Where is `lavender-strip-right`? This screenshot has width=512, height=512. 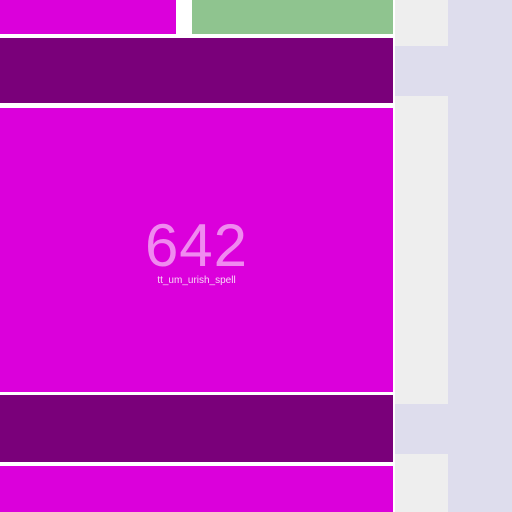
lavender-strip-right is located at coordinates (480, 256).